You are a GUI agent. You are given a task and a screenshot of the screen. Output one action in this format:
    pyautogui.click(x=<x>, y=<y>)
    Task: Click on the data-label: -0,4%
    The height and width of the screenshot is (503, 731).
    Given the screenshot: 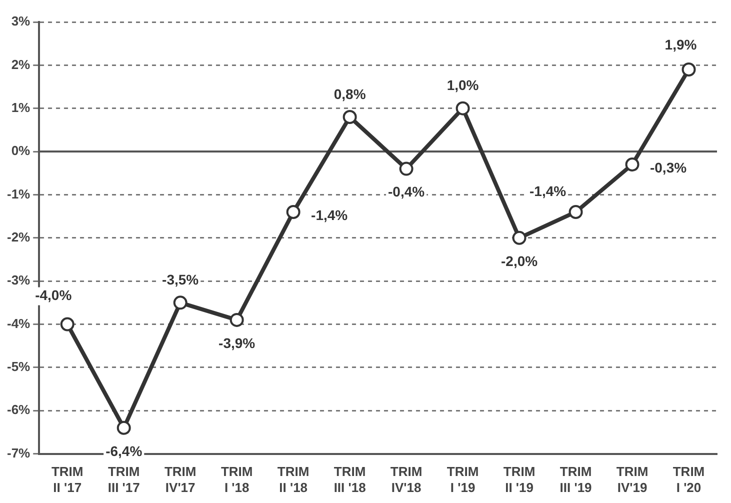 What is the action you would take?
    pyautogui.click(x=407, y=192)
    